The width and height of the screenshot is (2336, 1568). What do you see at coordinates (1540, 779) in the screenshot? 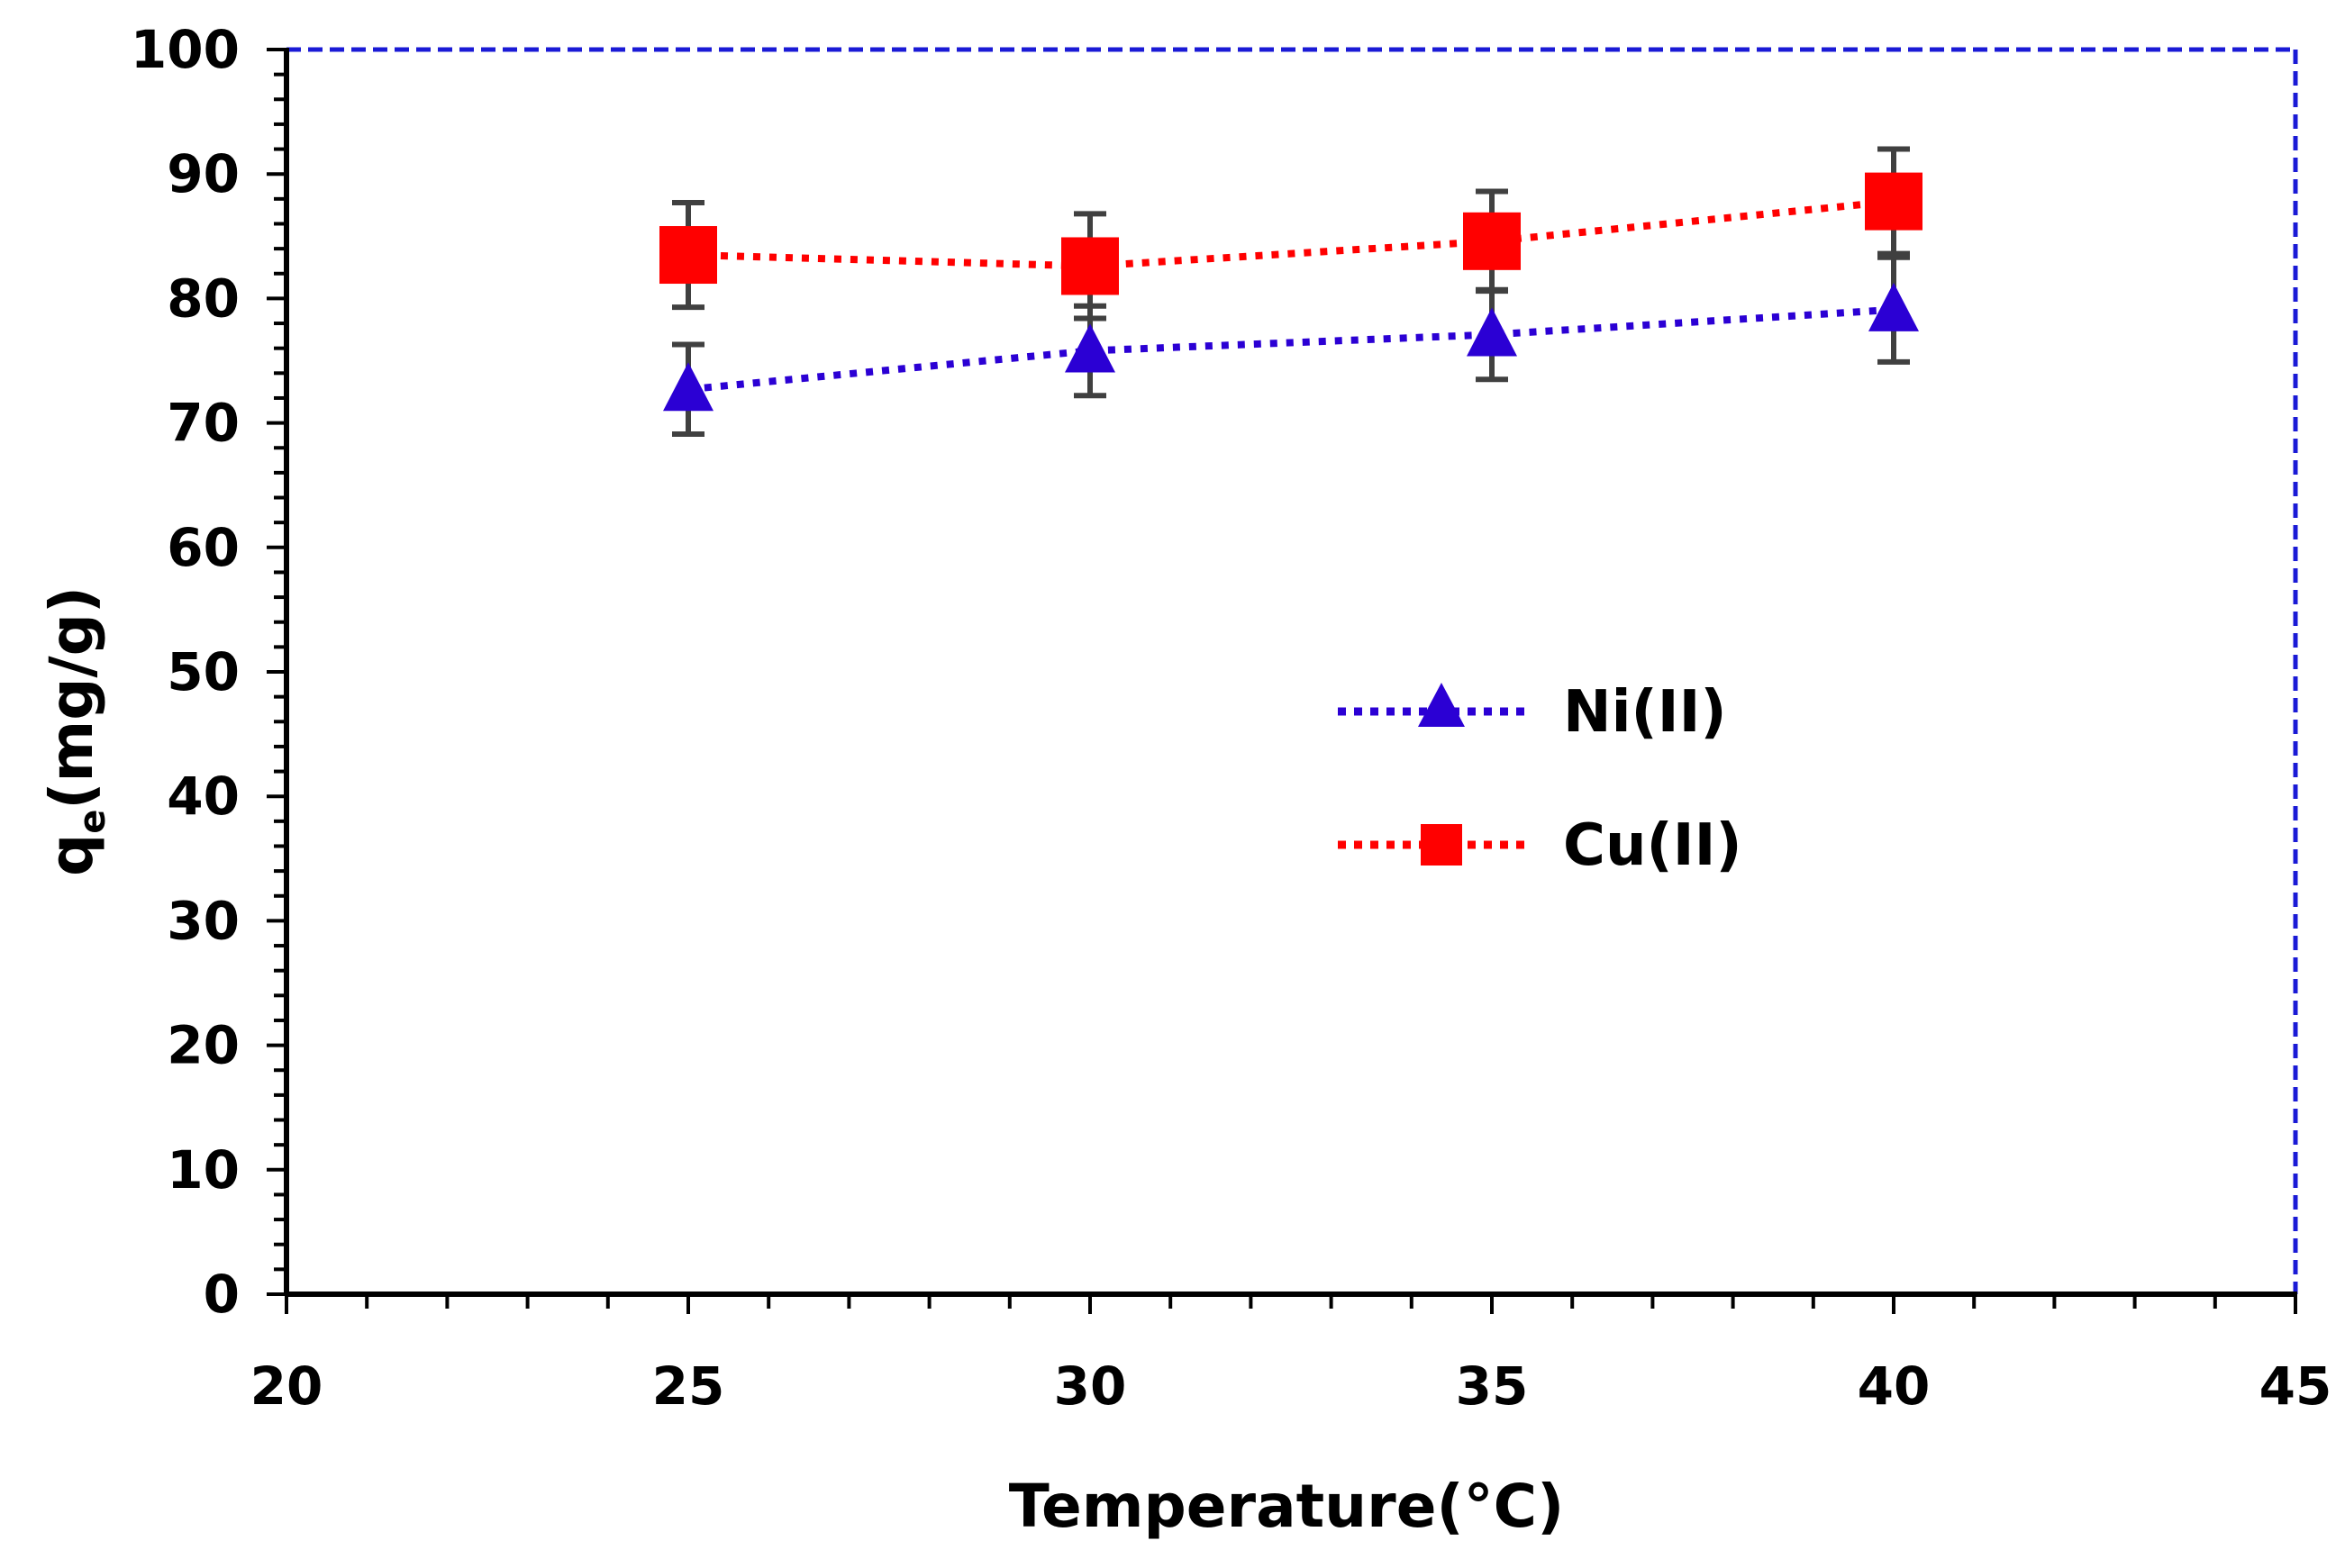
I see `legend: Ni(II) Cu(II)` at bounding box center [1540, 779].